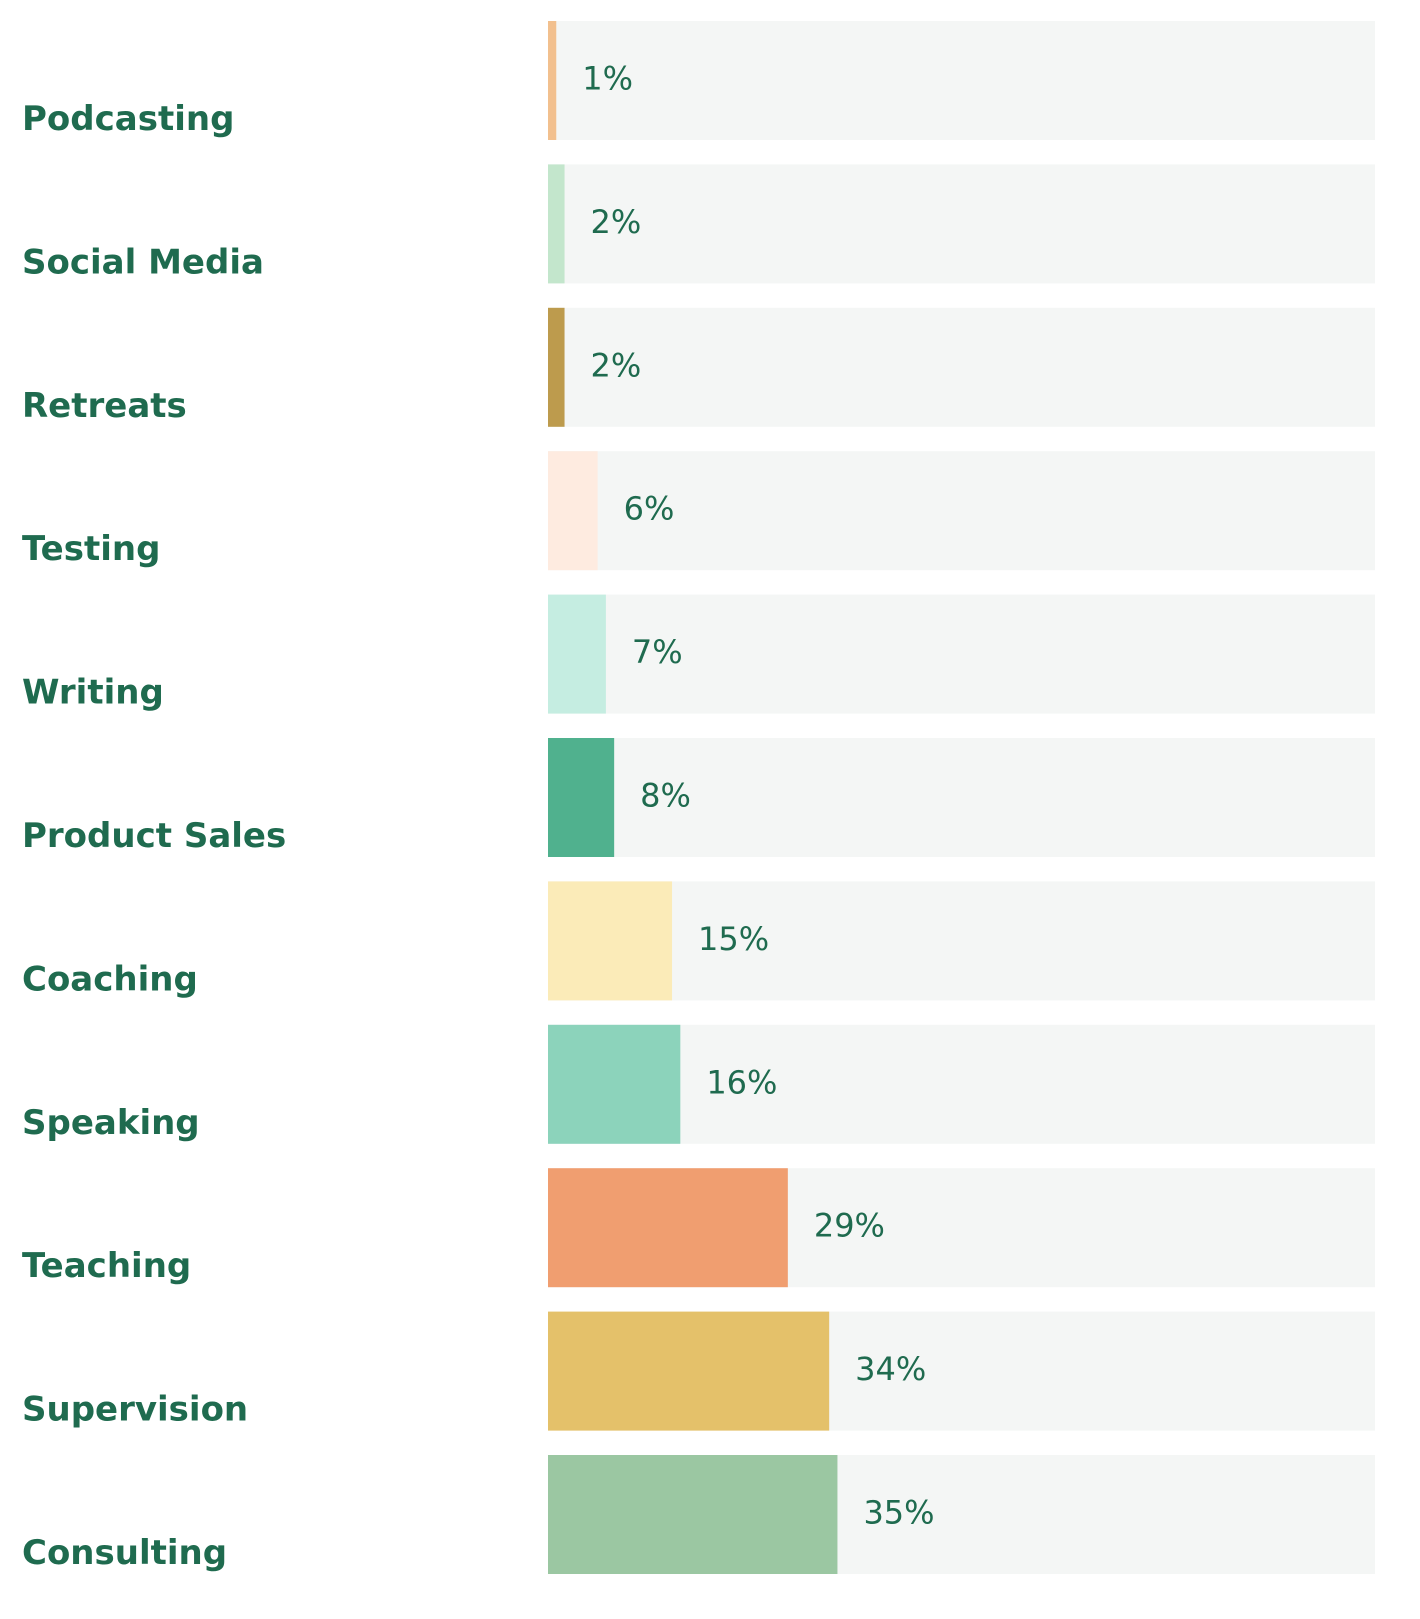 This screenshot has height=1619, width=1420. What do you see at coordinates (154, 836) in the screenshot?
I see `category-label: Product Sales` at bounding box center [154, 836].